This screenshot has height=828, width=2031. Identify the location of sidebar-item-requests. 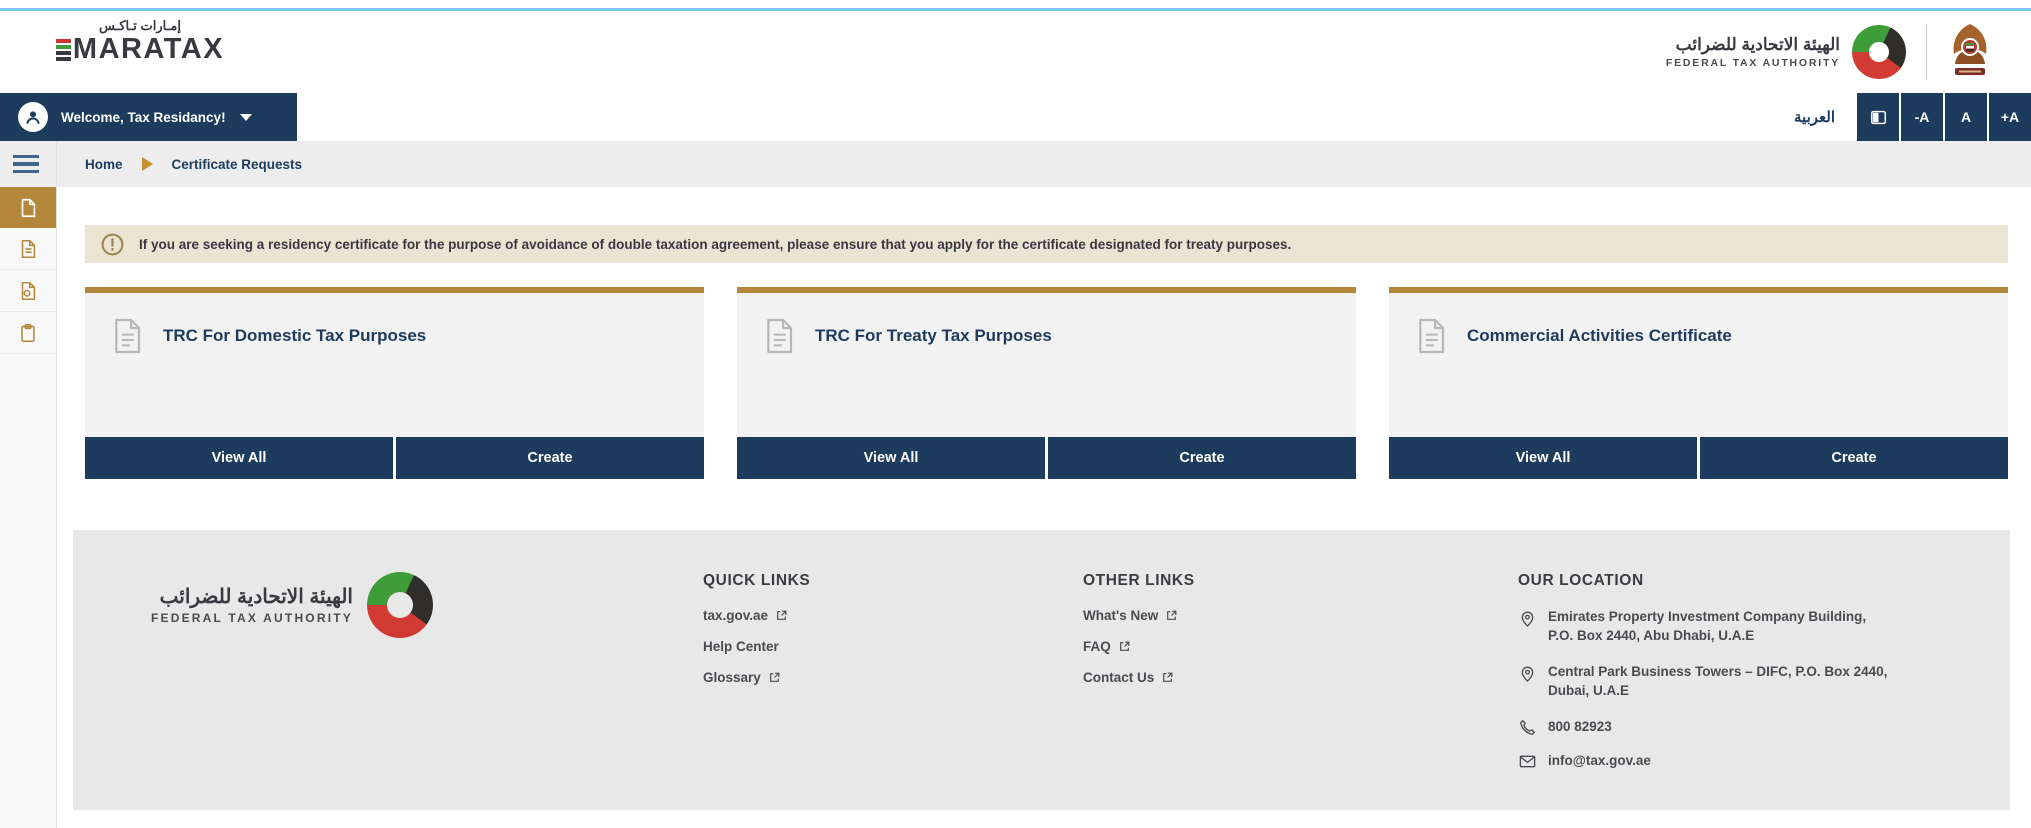
(28, 249).